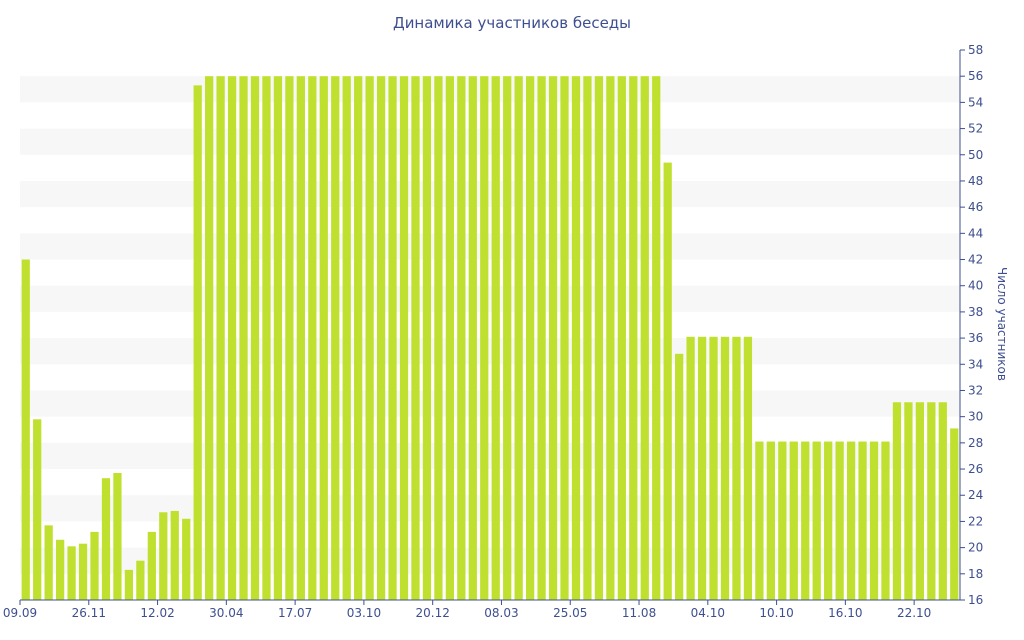 The image size is (1024, 640). Describe the element at coordinates (975, 521) in the screenshot. I see `y-tick-label: 22` at that location.